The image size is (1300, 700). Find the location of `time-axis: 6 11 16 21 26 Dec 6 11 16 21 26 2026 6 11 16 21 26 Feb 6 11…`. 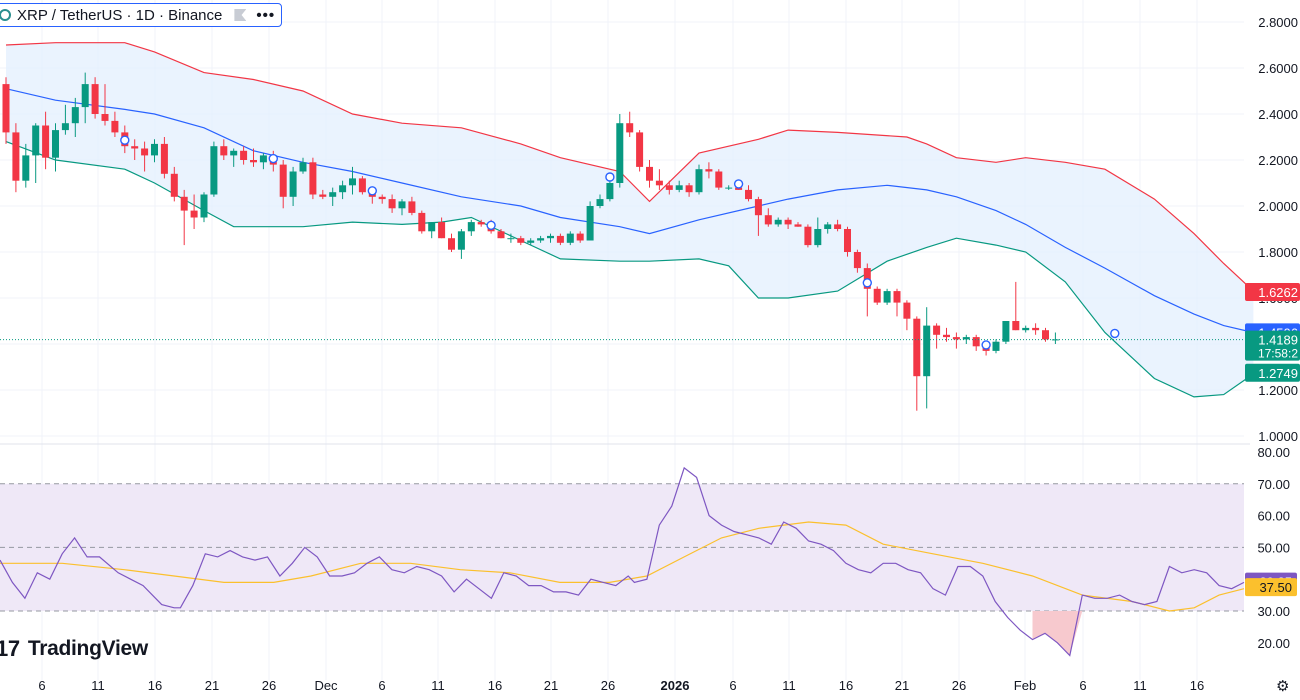

time-axis: 6 11 16 21 26 Dec 6 11 16 21 26 2026 6 11 16 21 26 Feb 6 11… is located at coordinates (621, 685).